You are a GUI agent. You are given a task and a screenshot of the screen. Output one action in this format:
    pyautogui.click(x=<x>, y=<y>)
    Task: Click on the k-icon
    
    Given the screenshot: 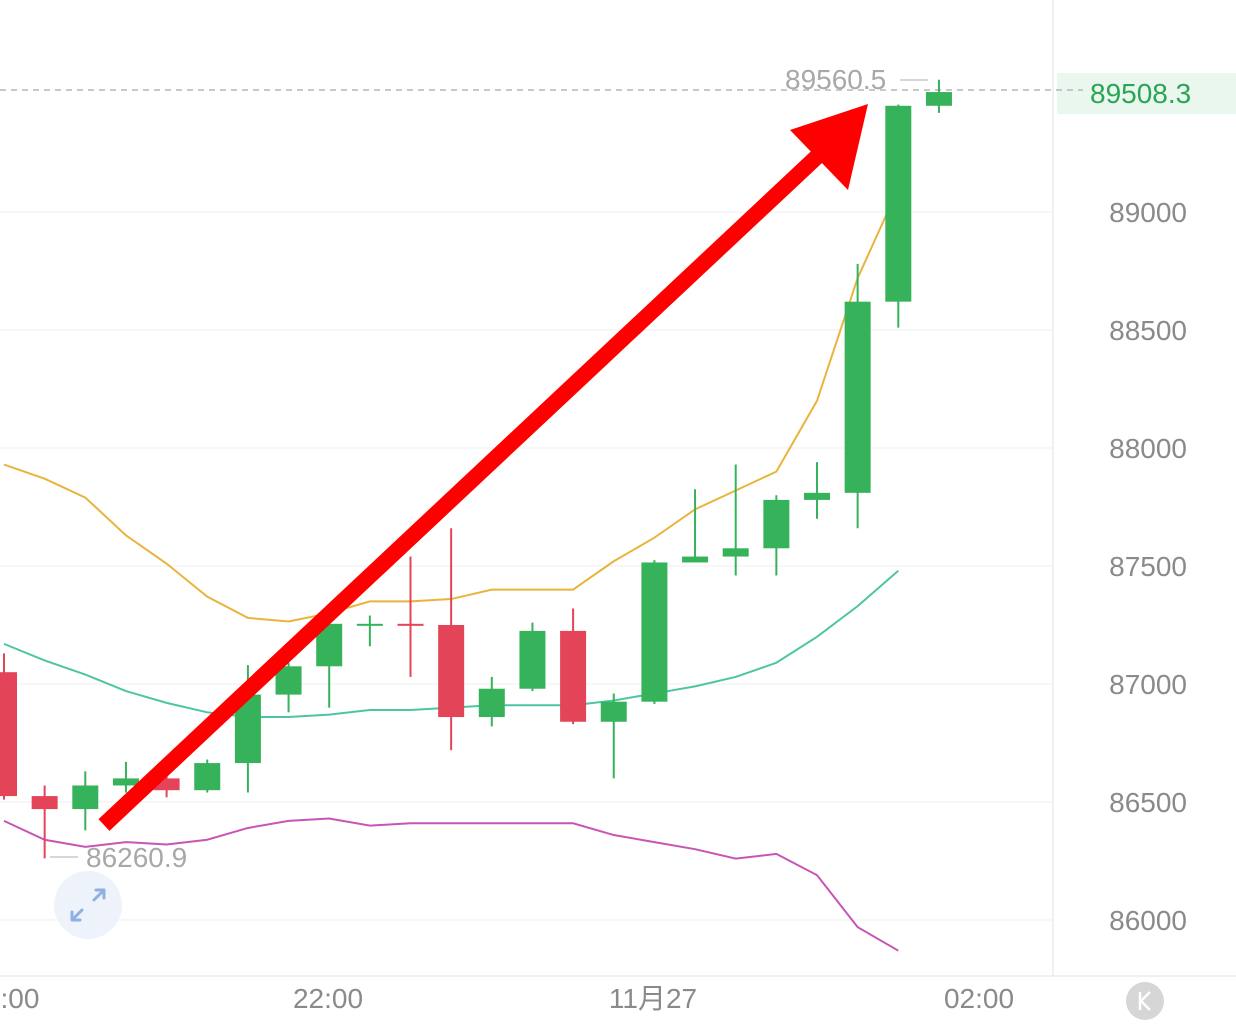 What is the action you would take?
    pyautogui.click(x=1144, y=1001)
    